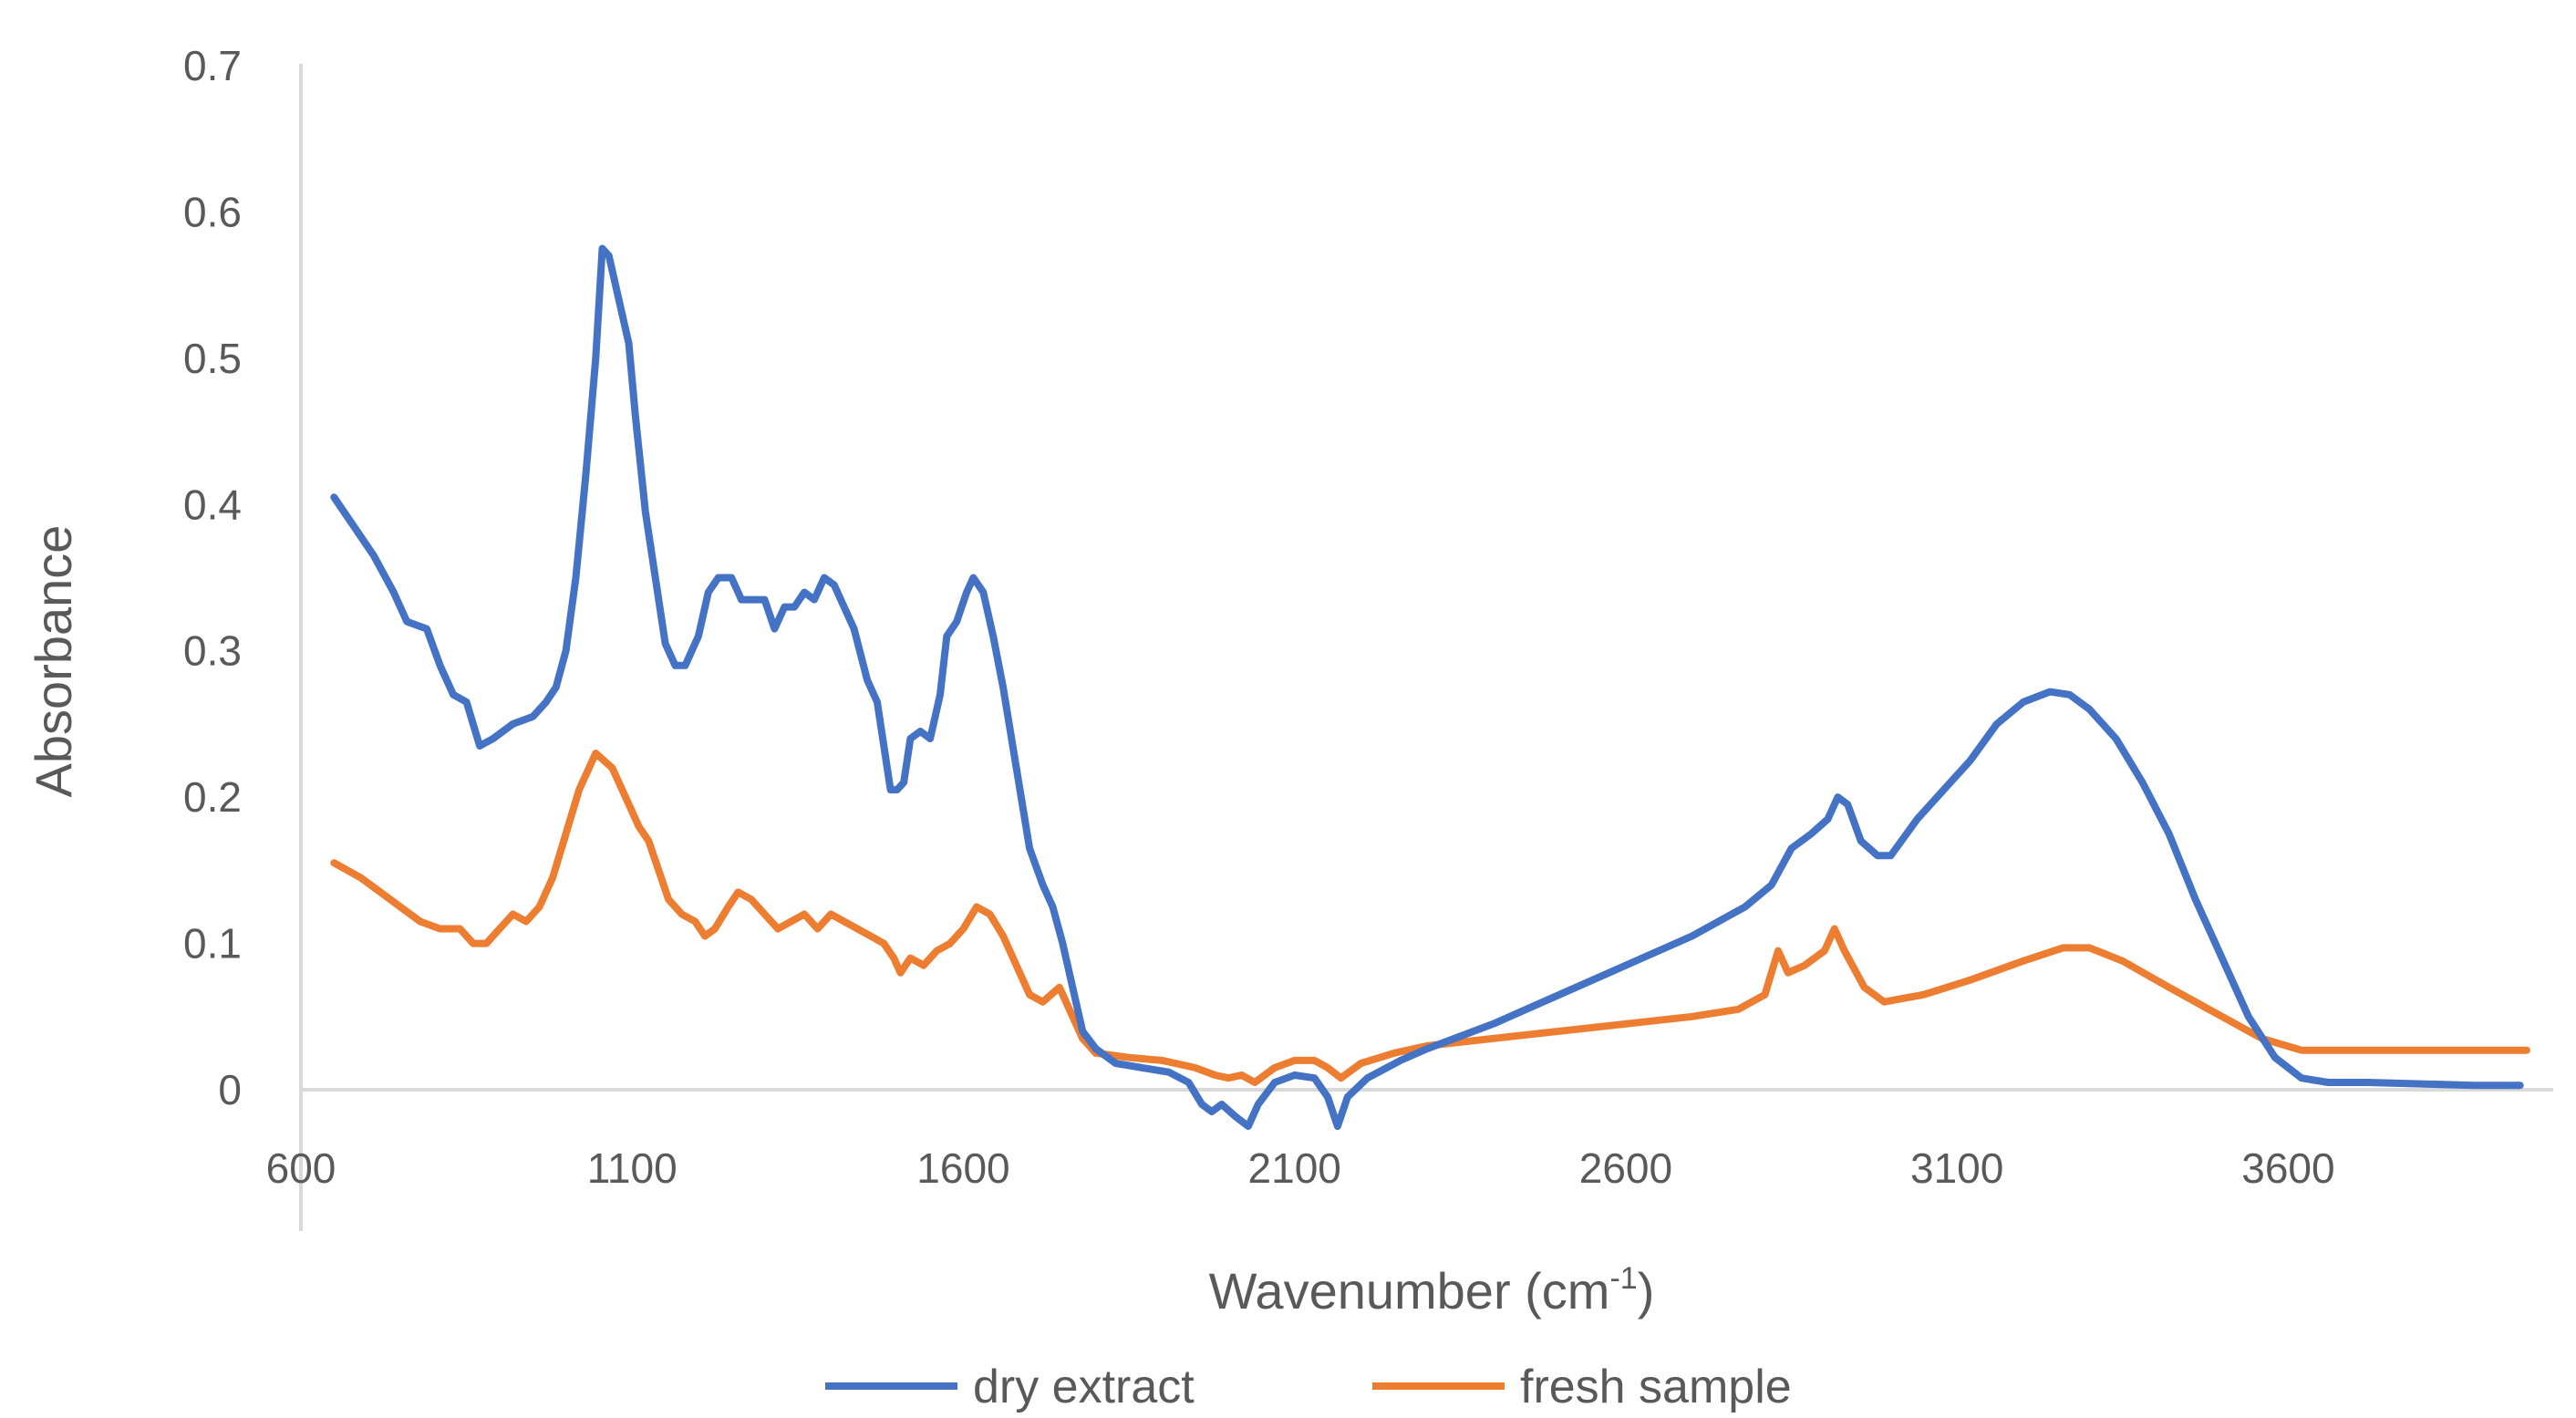 This screenshot has height=1418, width=2576. I want to click on y-tick-label: 0.5, so click(212, 358).